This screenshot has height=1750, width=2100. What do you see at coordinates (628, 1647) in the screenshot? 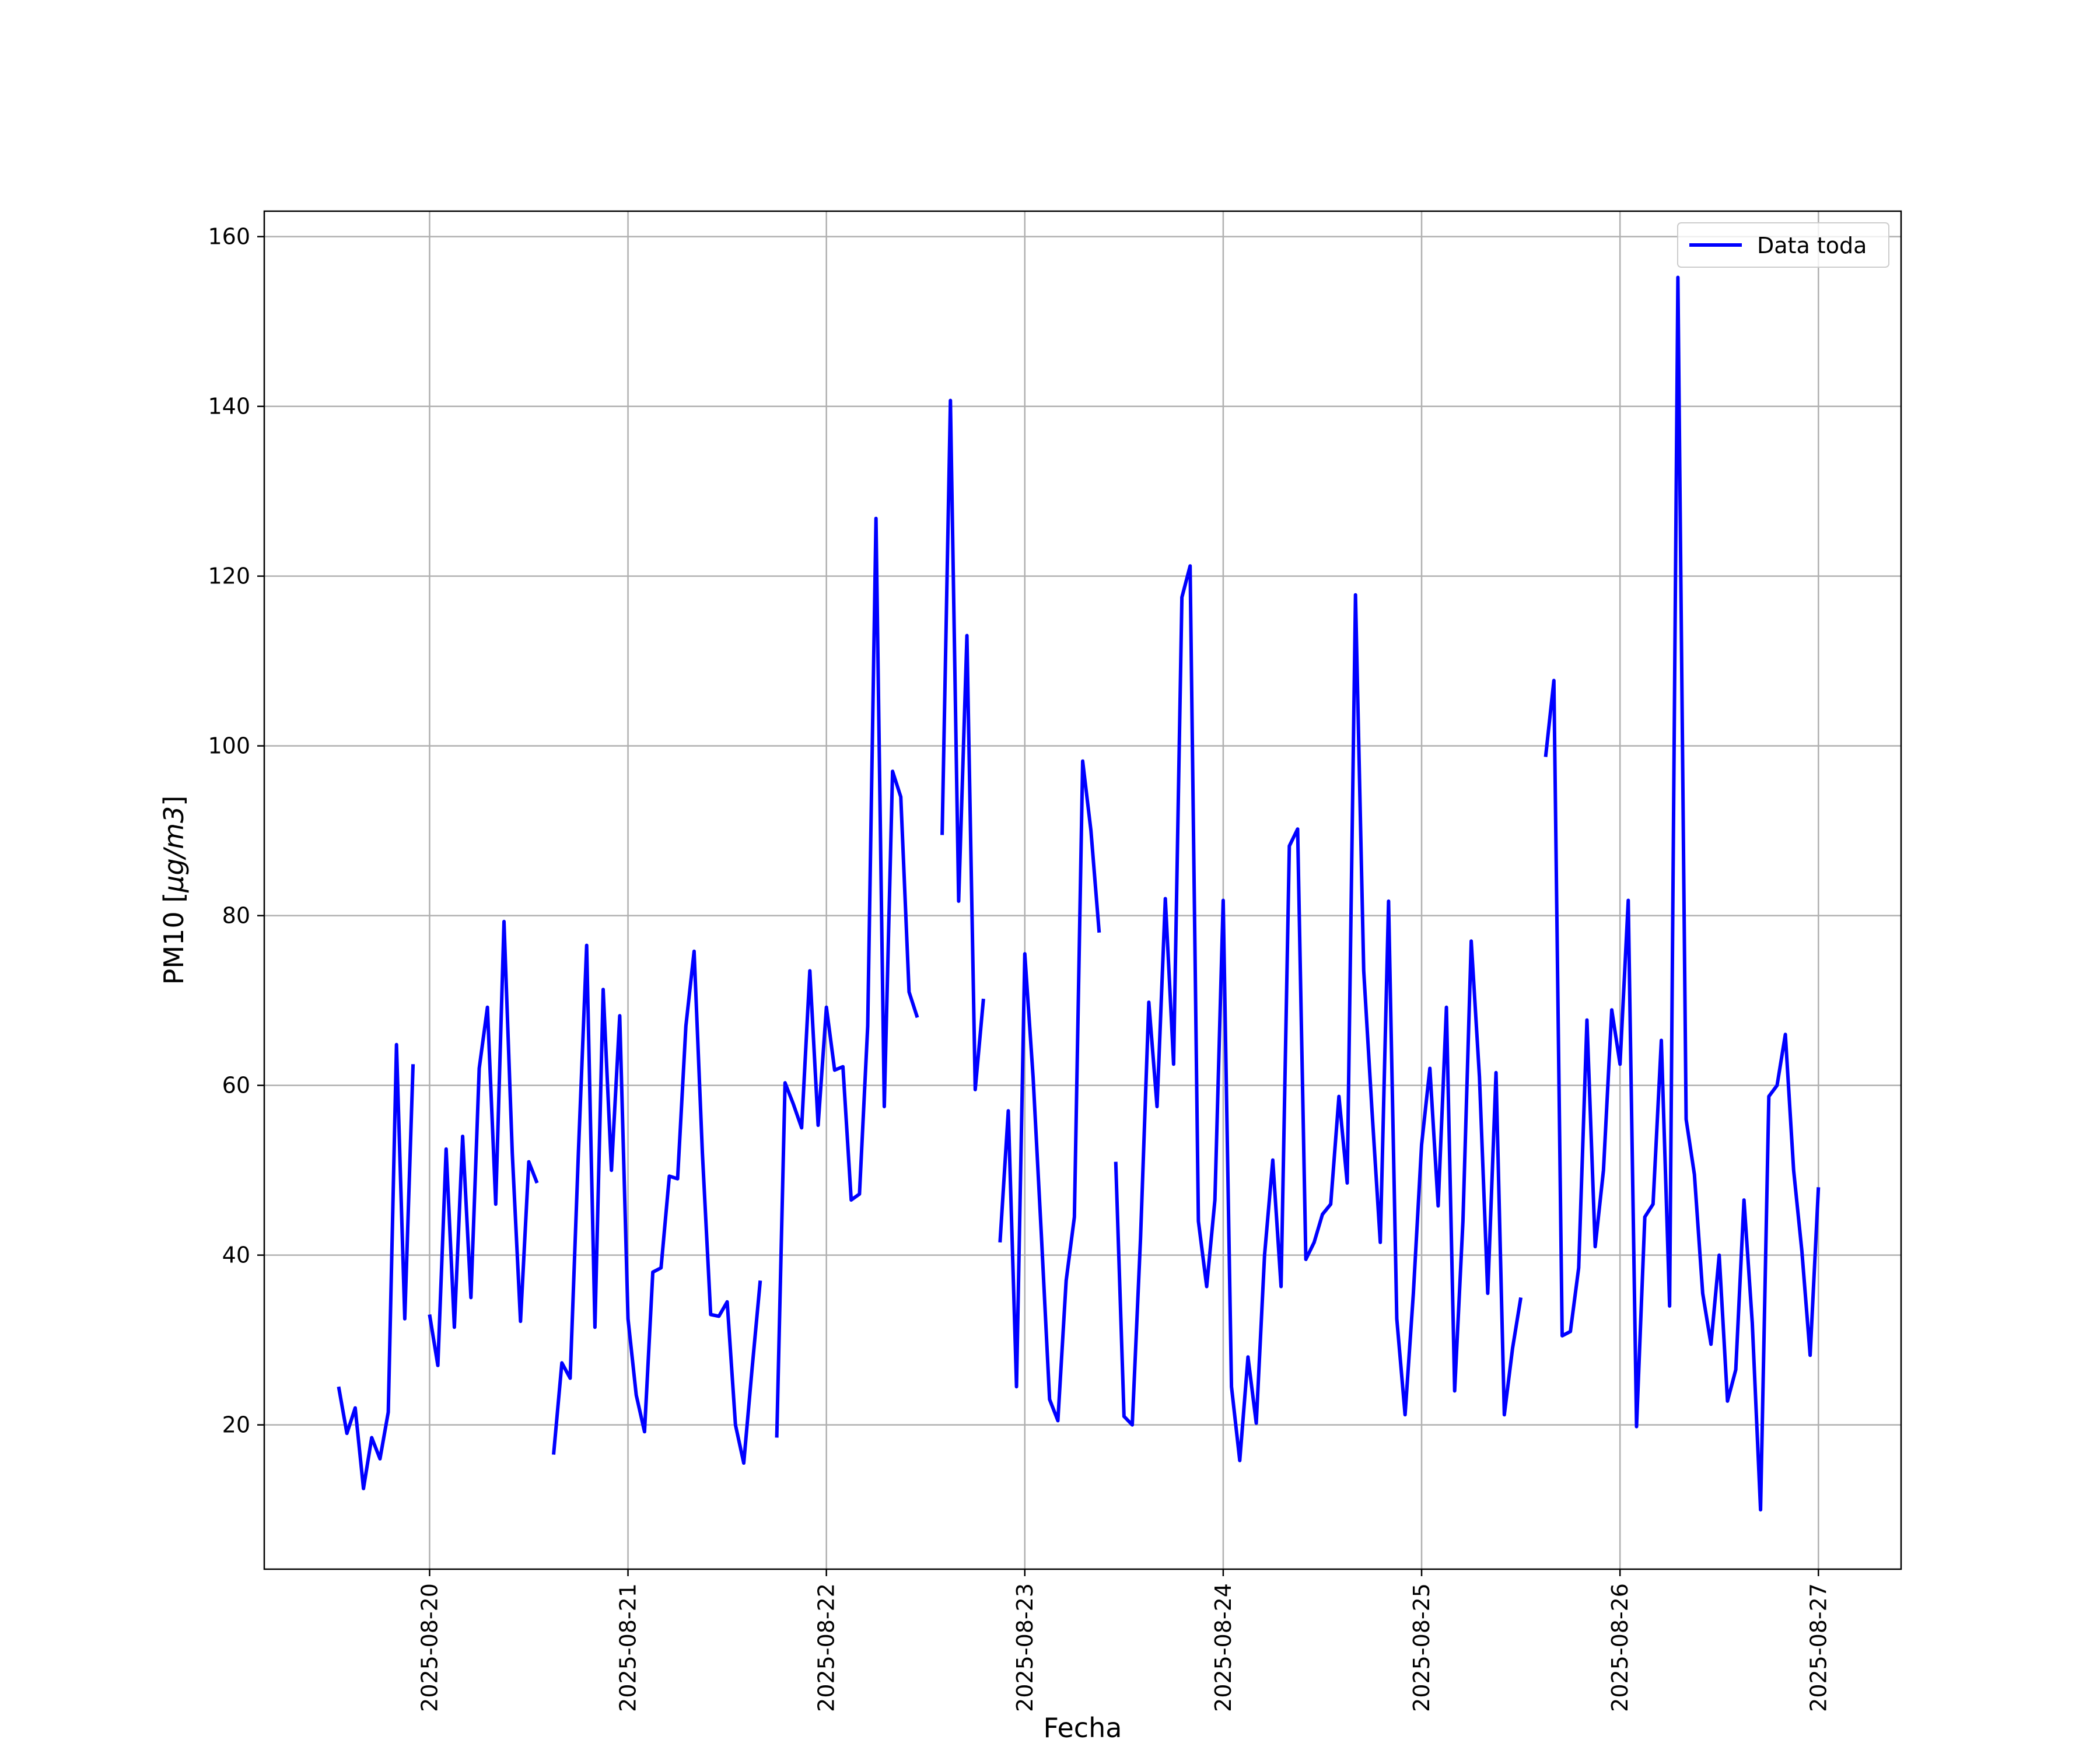
I see `x-tick-label: 2025-08-21` at bounding box center [628, 1647].